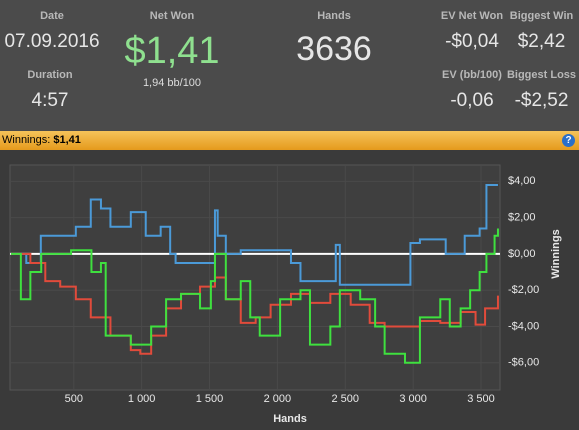  I want to click on label: Biggest Win, so click(541, 16).